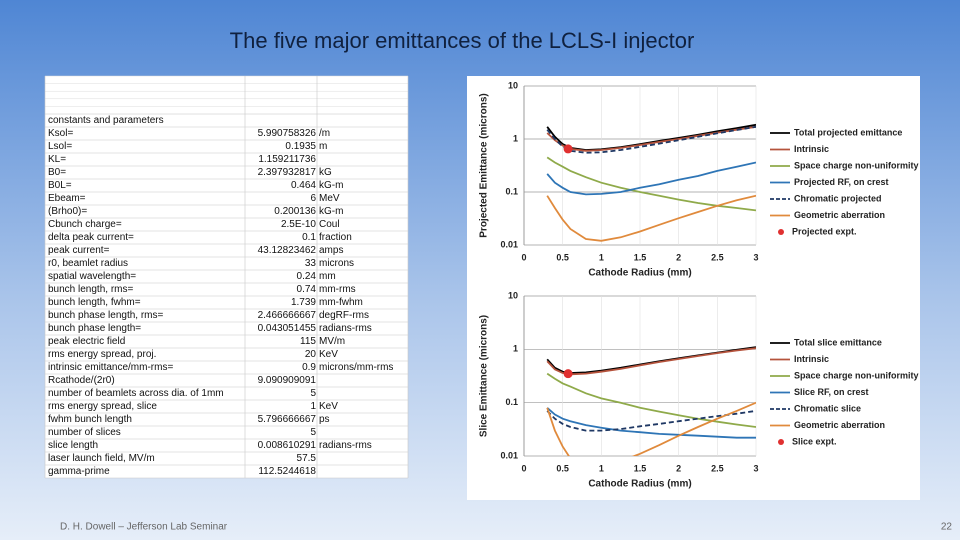 The image size is (960, 540). I want to click on x-tick-label: 1, so click(601, 257).